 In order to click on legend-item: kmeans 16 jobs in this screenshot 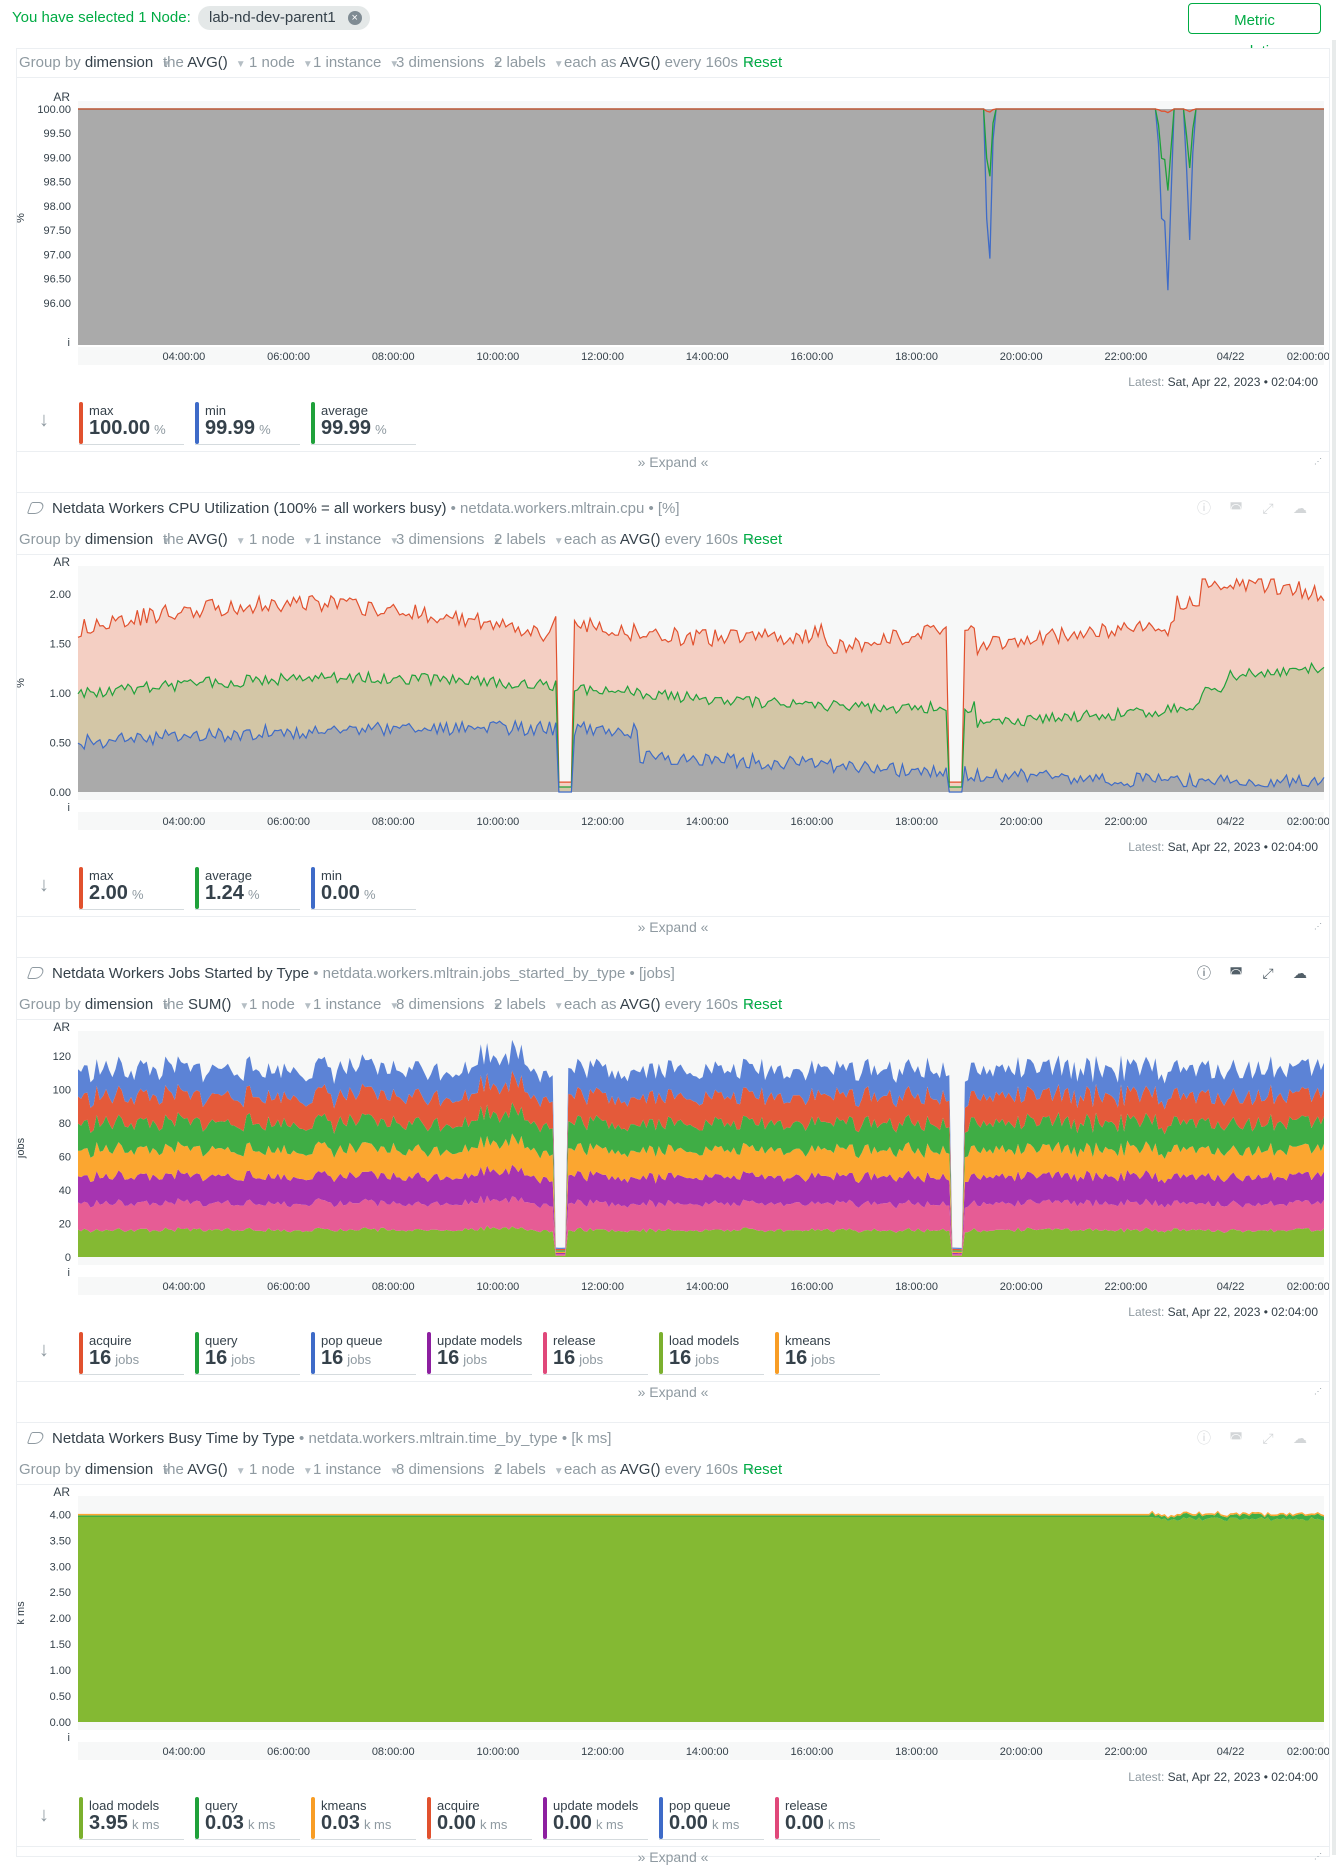, I will do `click(827, 1353)`.